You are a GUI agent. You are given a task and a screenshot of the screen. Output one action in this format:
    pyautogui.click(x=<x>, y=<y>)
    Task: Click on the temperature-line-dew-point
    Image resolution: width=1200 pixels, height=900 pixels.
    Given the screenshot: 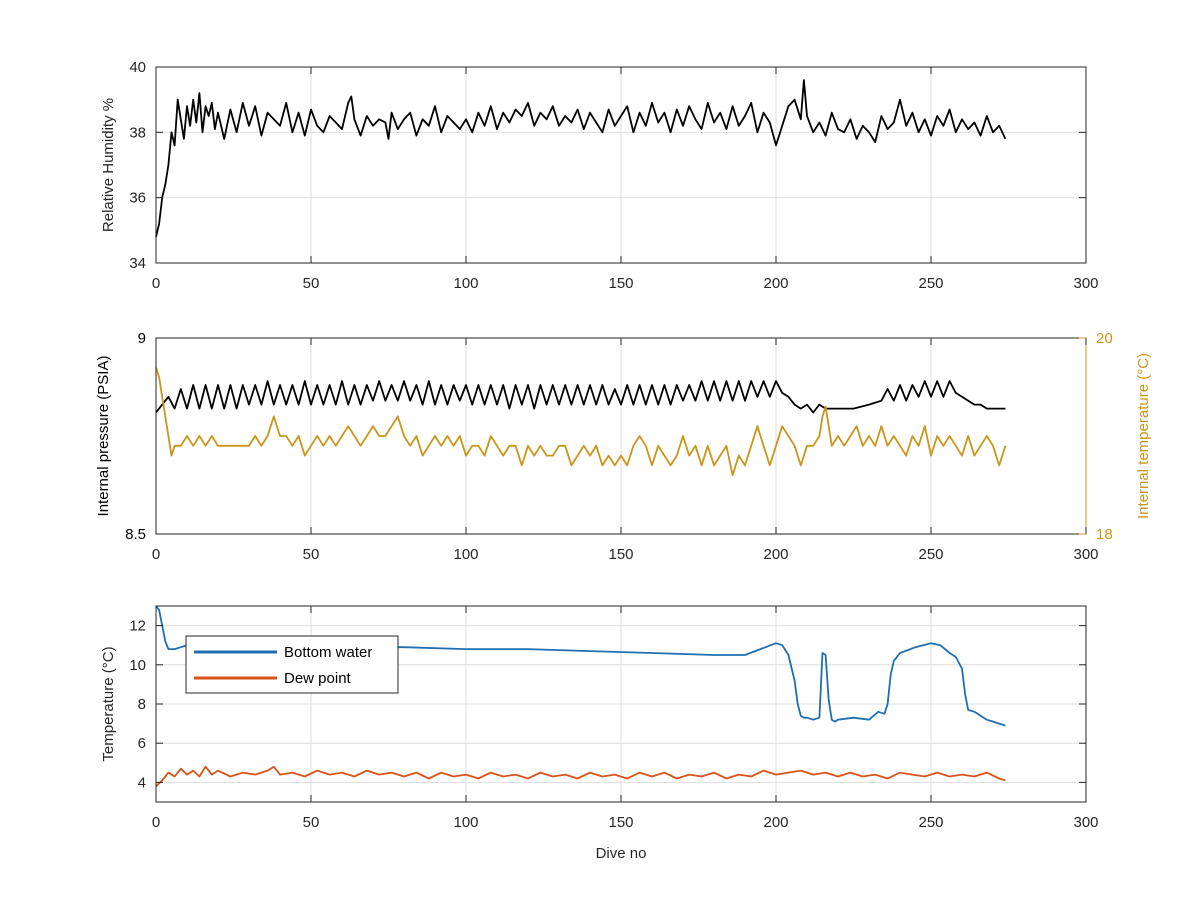 What is the action you would take?
    pyautogui.click(x=580, y=776)
    